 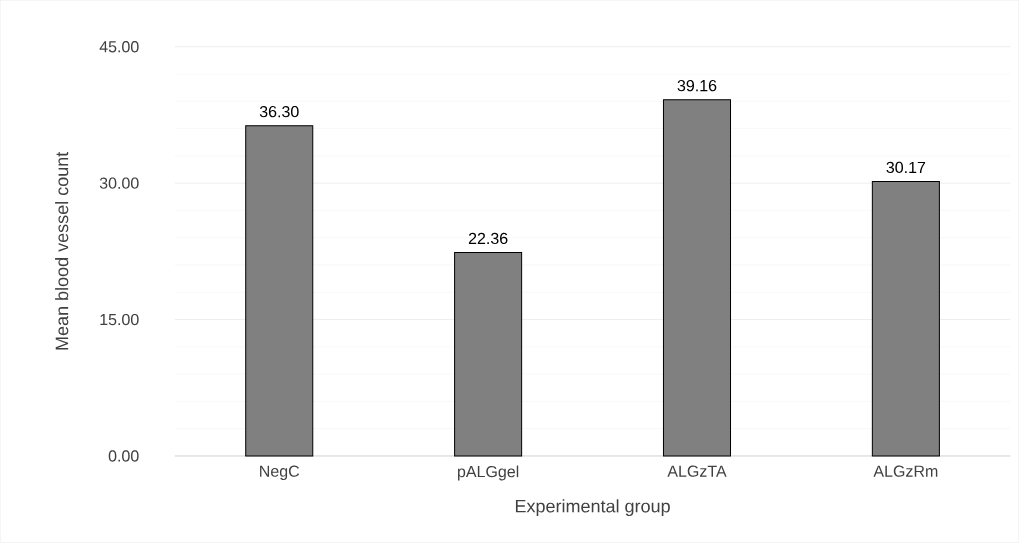 I want to click on y-tick-label: 30.00, so click(x=119, y=183).